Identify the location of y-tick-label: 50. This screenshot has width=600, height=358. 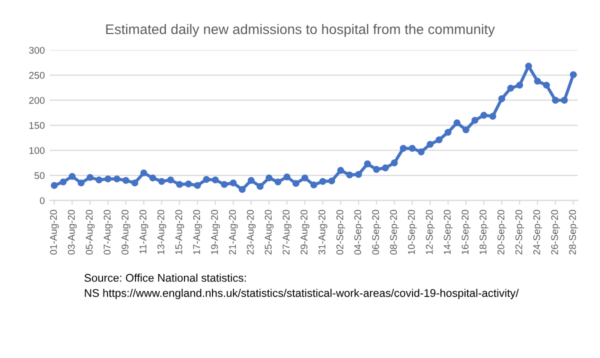
(39, 176).